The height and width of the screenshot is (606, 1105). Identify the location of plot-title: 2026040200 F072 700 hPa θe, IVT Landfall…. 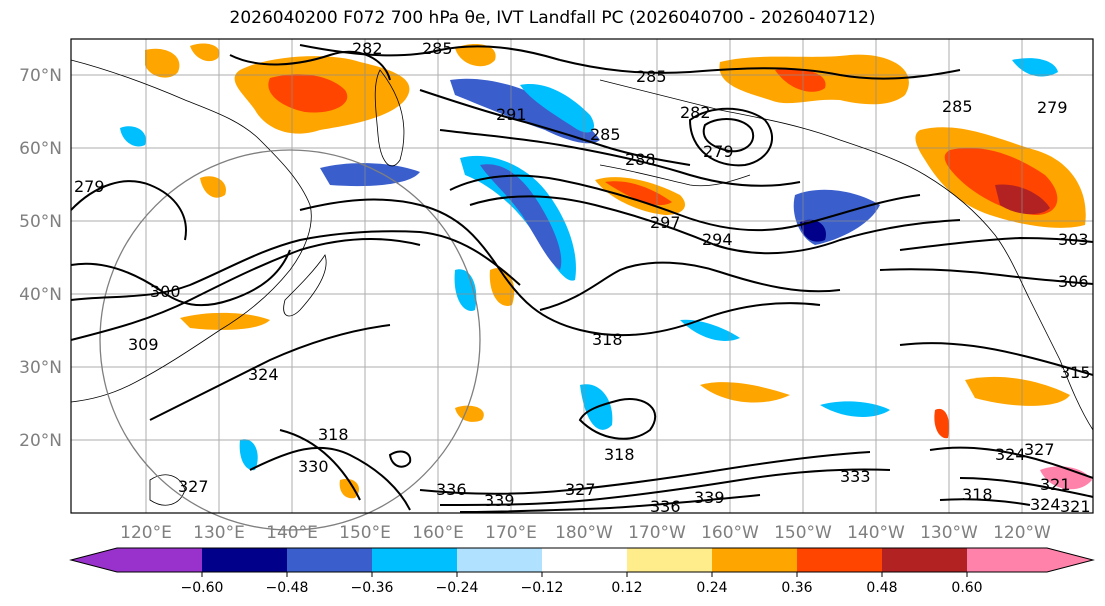
(552, 18).